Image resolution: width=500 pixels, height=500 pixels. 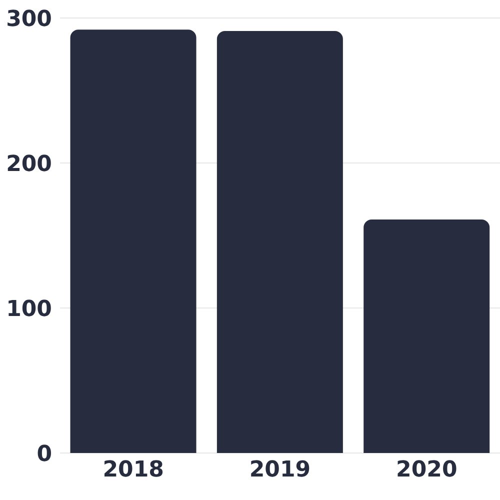 I want to click on x-tick-label: 2019, so click(x=280, y=470).